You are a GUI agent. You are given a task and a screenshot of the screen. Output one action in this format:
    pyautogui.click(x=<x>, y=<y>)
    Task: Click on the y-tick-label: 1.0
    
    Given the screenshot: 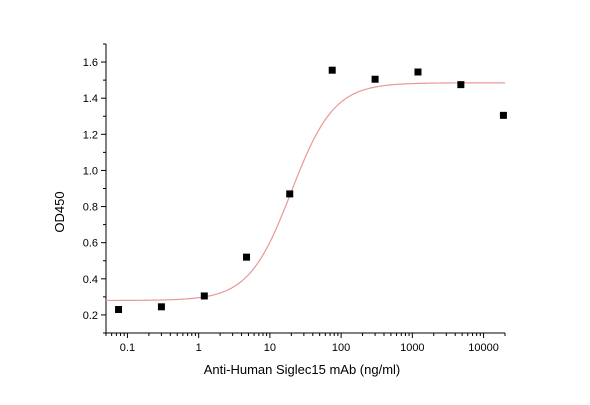 What is the action you would take?
    pyautogui.click(x=90, y=171)
    